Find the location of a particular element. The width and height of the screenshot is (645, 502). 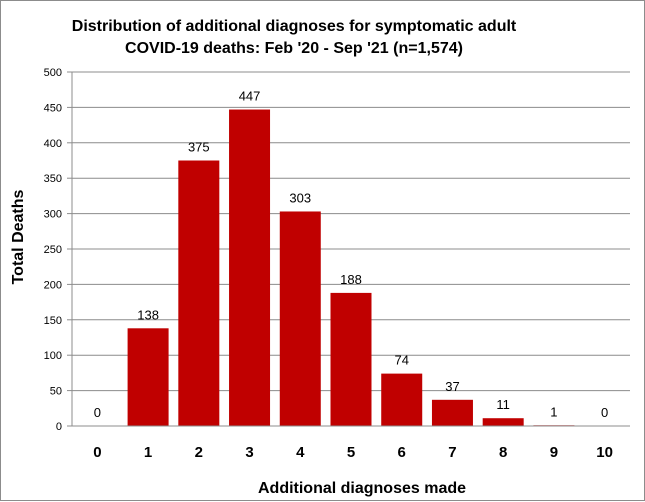

y-axis-title: Total Deaths is located at coordinates (18, 236).